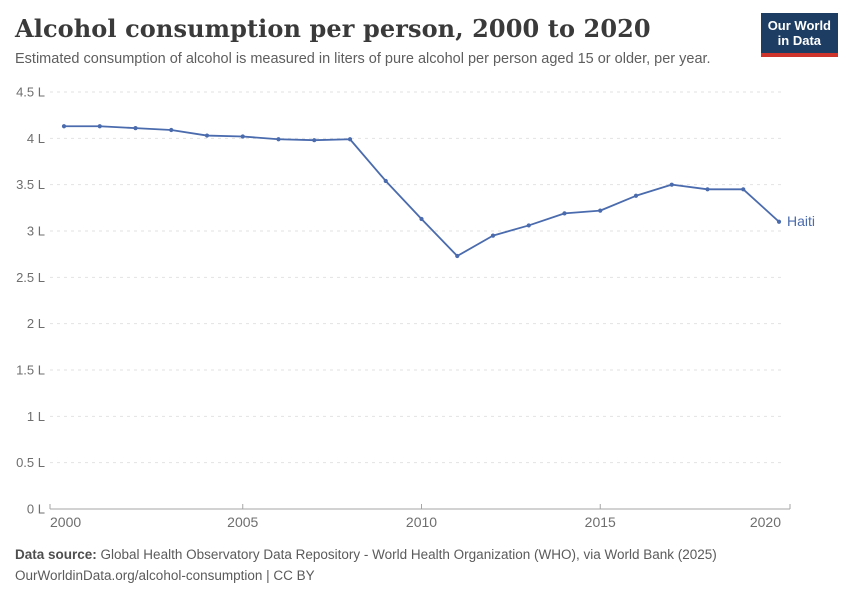  Describe the element at coordinates (799, 41) in the screenshot. I see `owid-logo-line2: in Data` at that location.